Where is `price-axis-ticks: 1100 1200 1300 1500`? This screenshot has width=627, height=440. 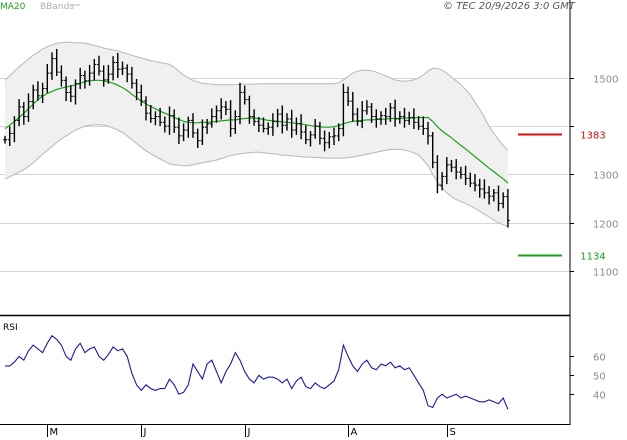 price-axis-ticks: 1100 1200 1300 1500 is located at coordinates (594, 177).